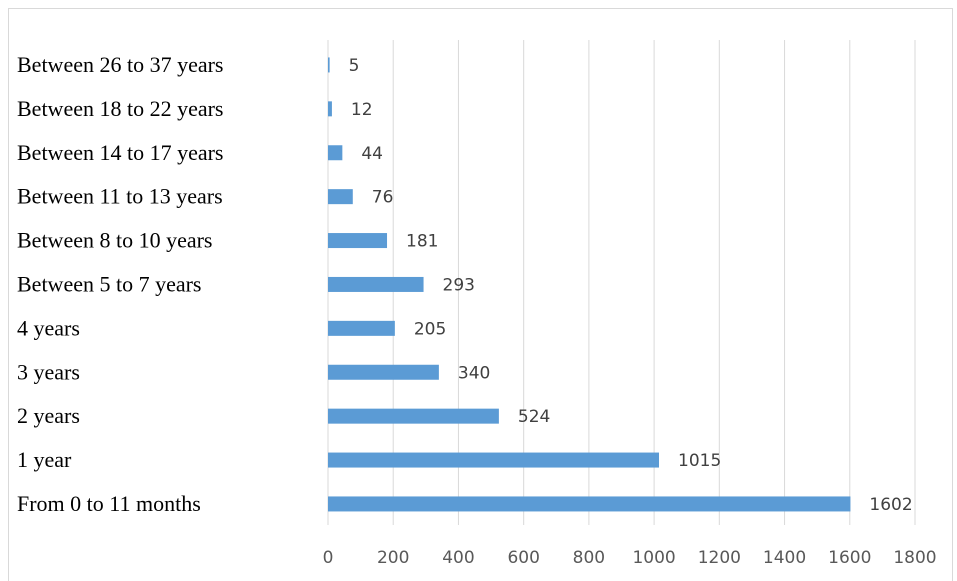 The image size is (957, 581). Describe the element at coordinates (48, 371) in the screenshot. I see `category-label: 3 years` at that location.